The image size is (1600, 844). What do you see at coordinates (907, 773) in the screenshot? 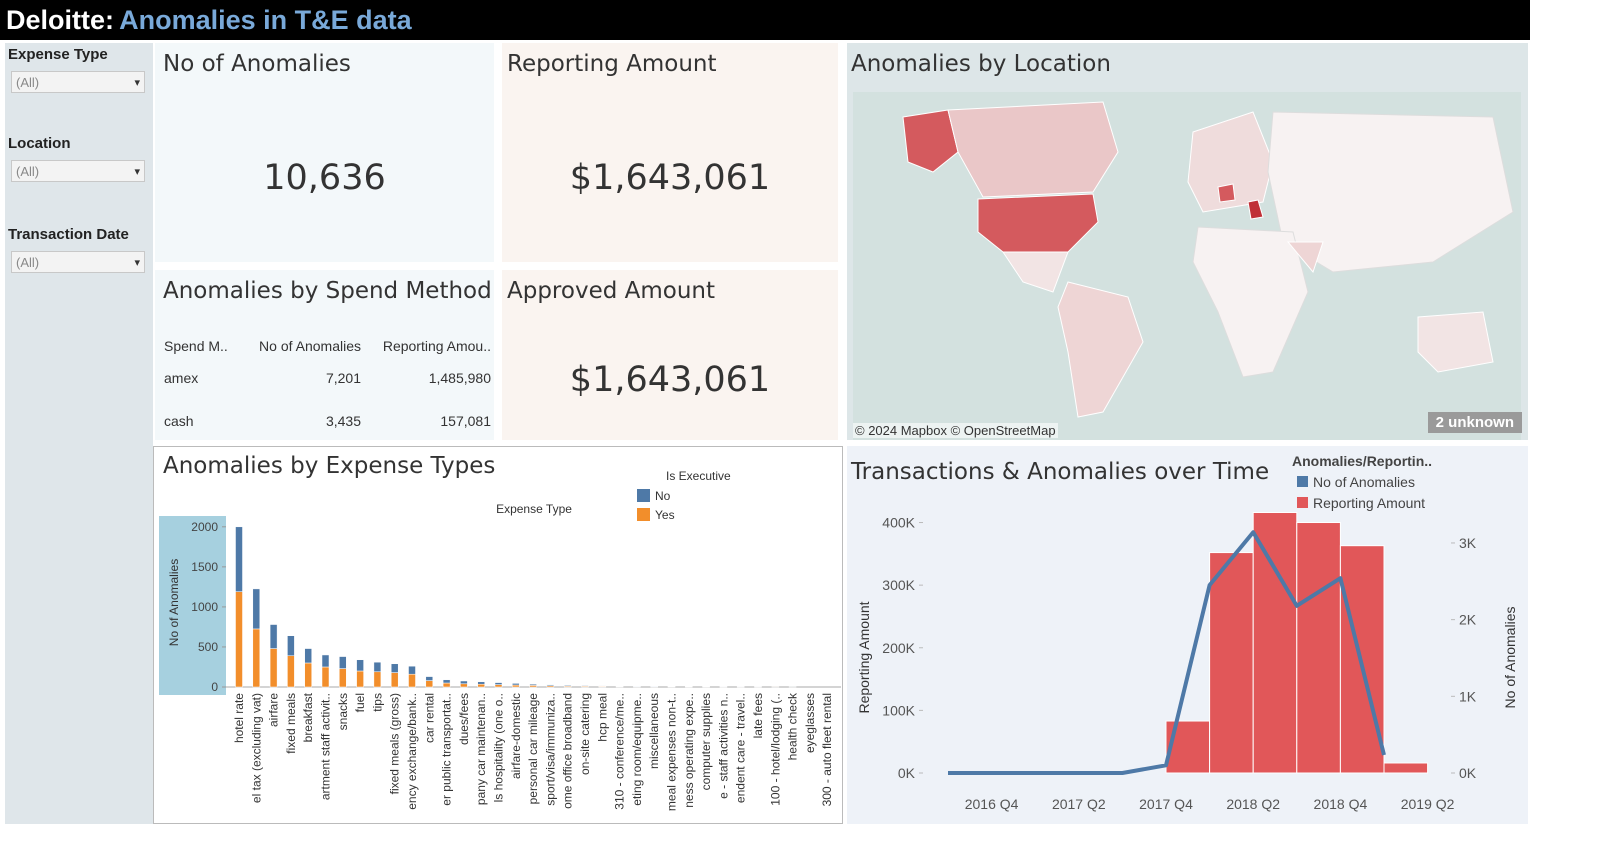
I see `y-tick-label: 0K` at bounding box center [907, 773].